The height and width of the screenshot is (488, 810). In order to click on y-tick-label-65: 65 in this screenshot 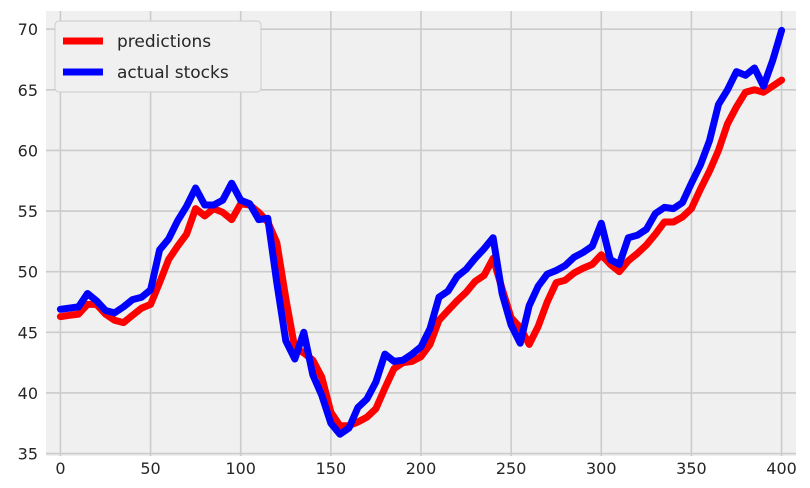, I will do `click(28, 90)`.